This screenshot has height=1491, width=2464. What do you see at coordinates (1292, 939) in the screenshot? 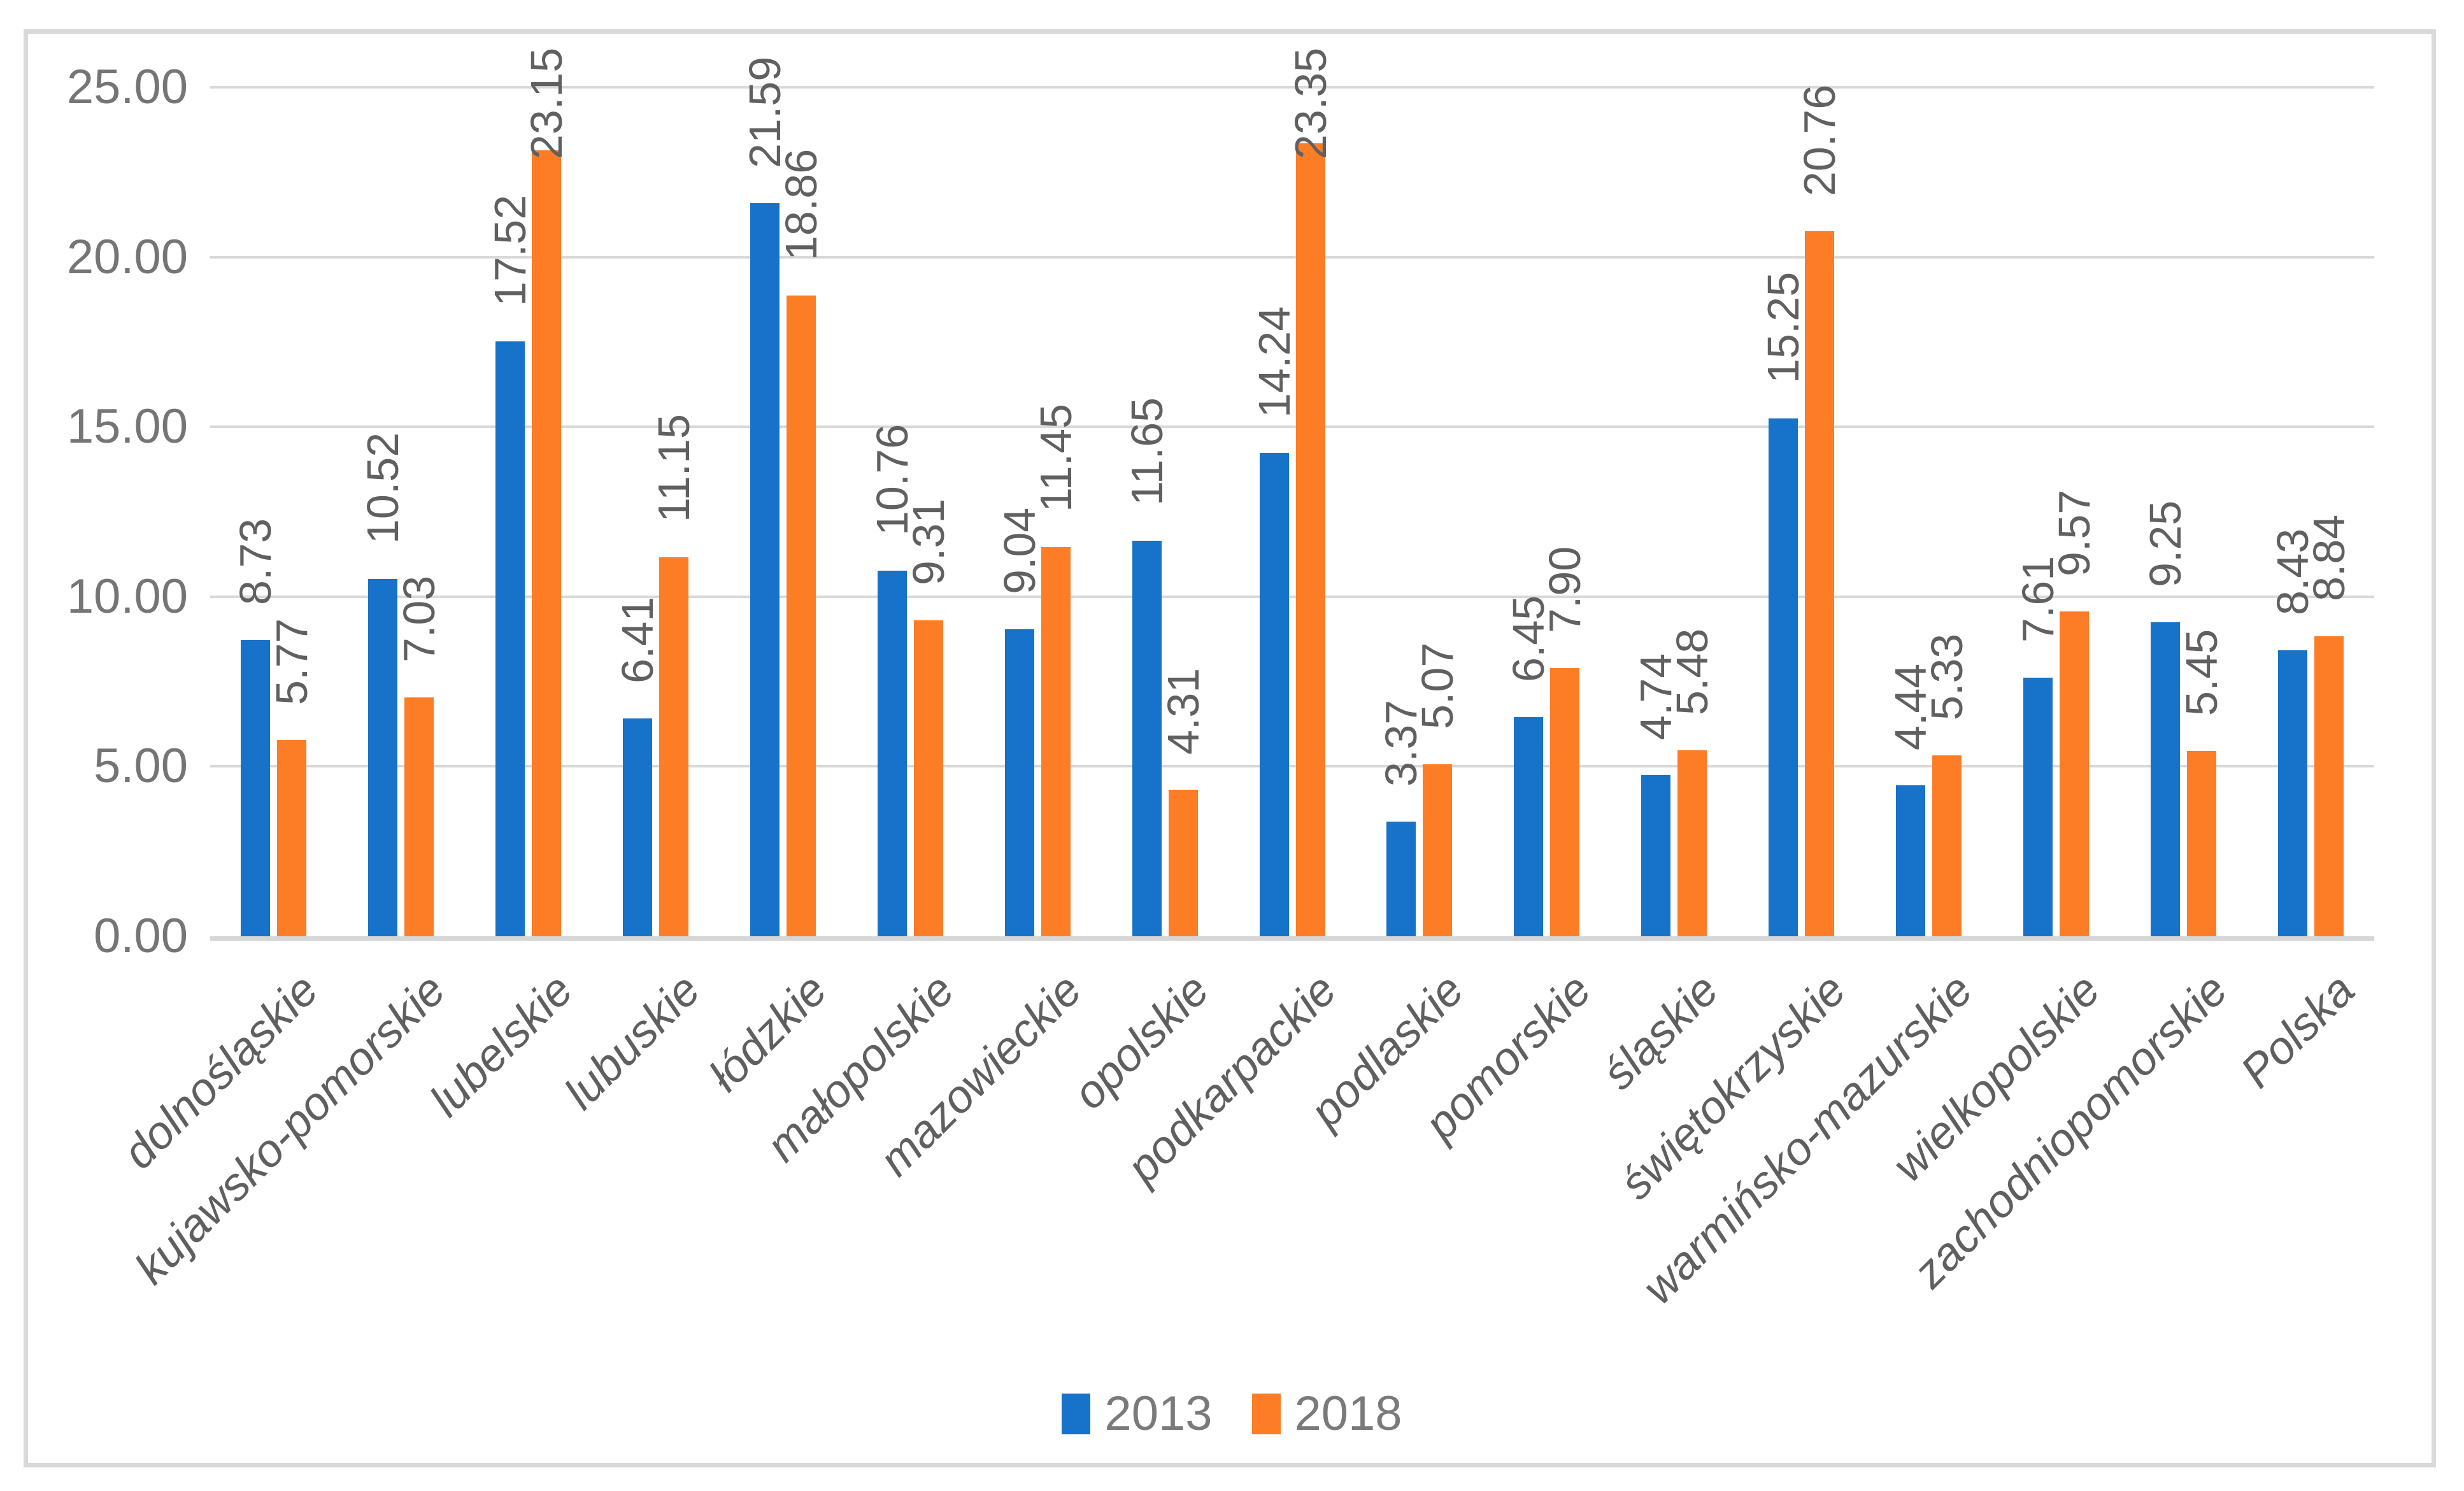
I see `x-axis-line` at bounding box center [1292, 939].